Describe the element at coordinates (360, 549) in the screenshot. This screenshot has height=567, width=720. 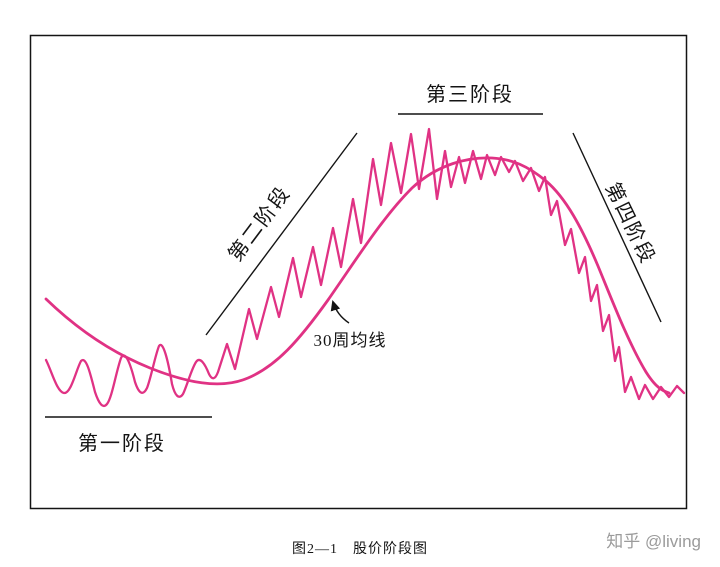
I see `figure-caption: 图2—1 股价阶段图` at that location.